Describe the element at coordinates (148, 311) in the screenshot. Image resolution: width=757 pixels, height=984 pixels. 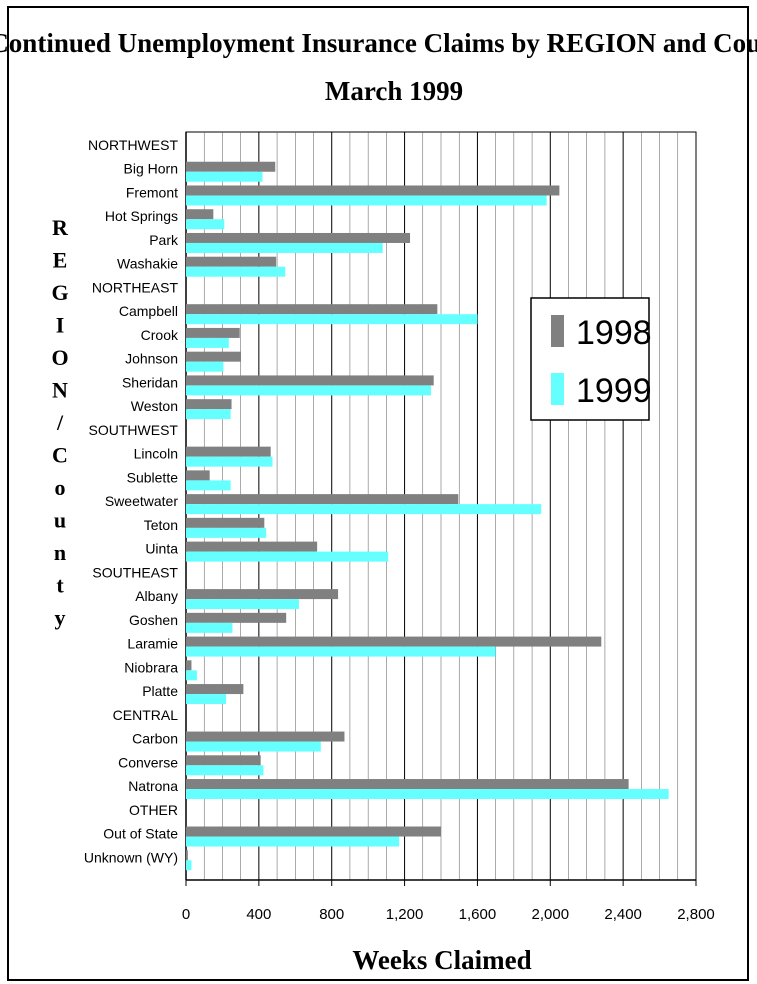
I see `category-label: Campbell` at that location.